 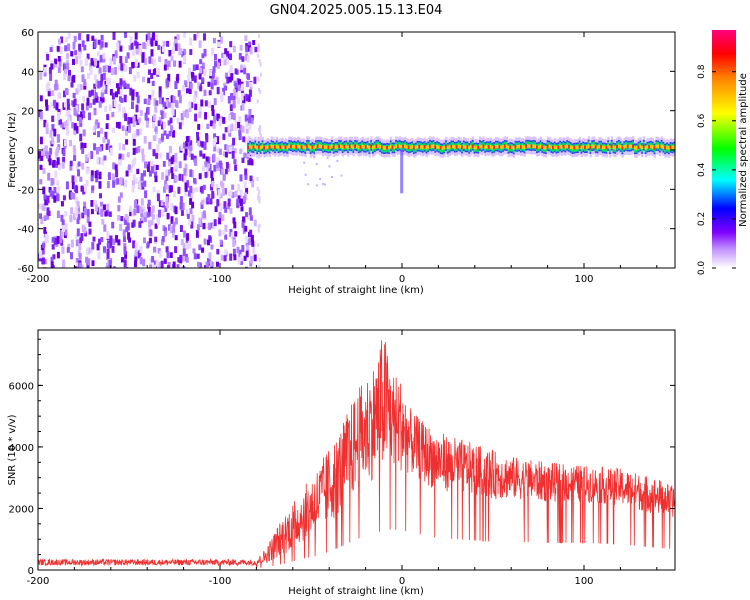 What do you see at coordinates (220, 581) in the screenshot?
I see `x-tick-label: -100` at bounding box center [220, 581].